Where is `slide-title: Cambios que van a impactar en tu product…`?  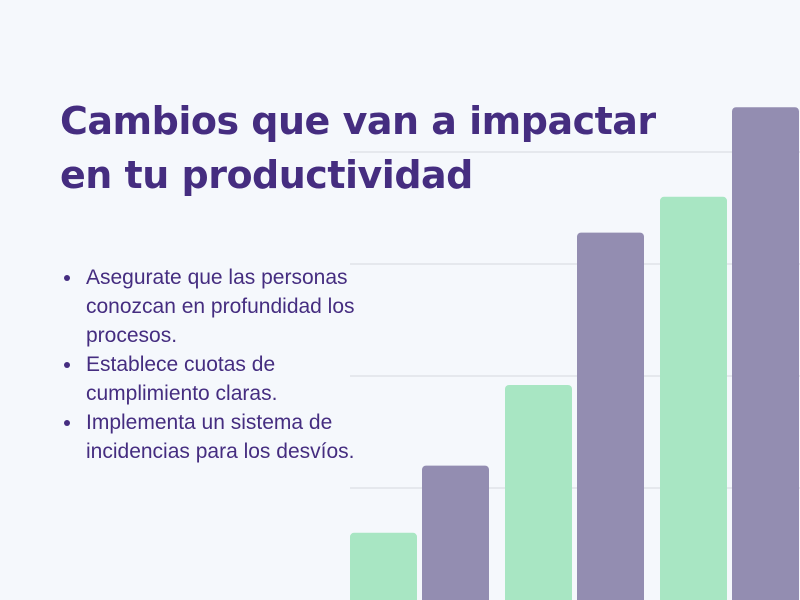
slide-title: Cambios que van a impactar en tu product… is located at coordinates (380, 148).